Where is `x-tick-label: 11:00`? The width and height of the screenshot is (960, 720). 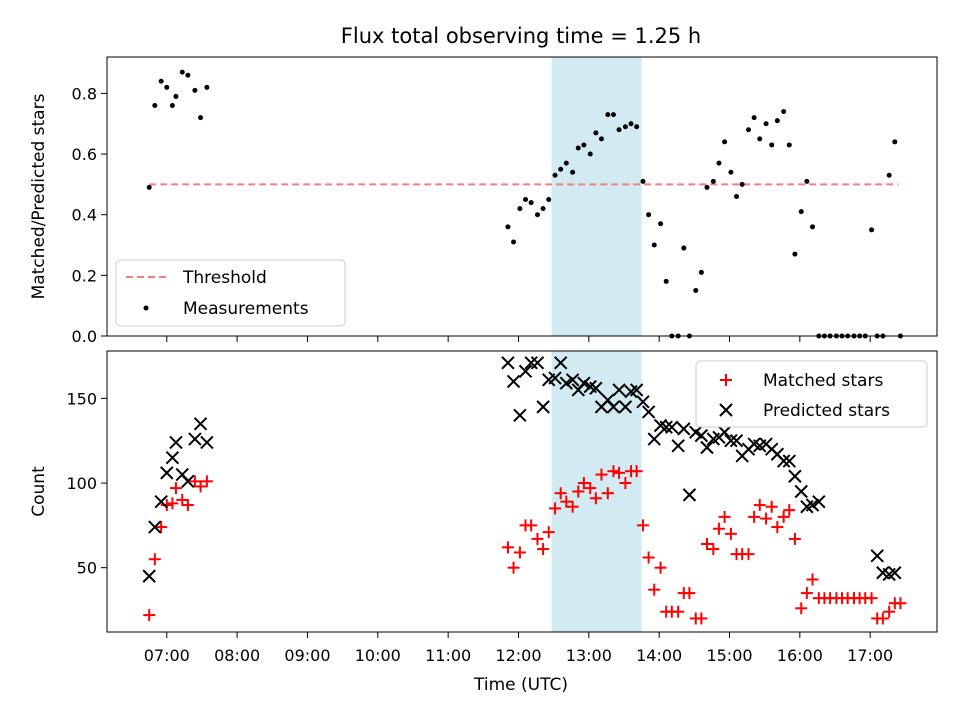 x-tick-label: 11:00 is located at coordinates (448, 655).